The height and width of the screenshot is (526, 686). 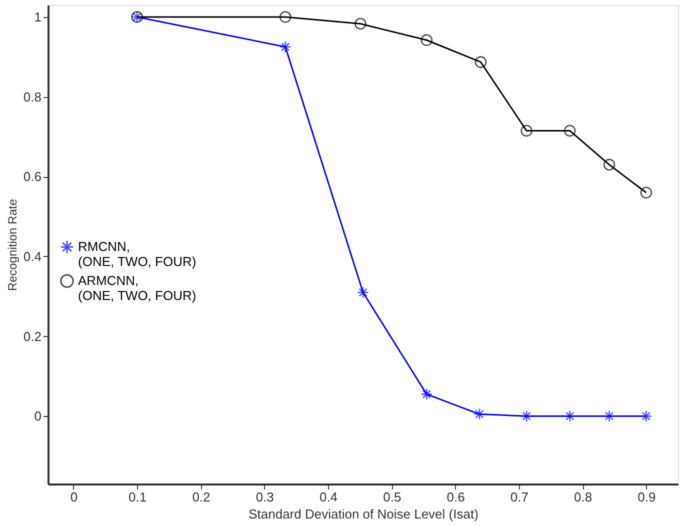 I want to click on legend-label: RMCNN, (ONE, TWO, FOUR), so click(x=137, y=254).